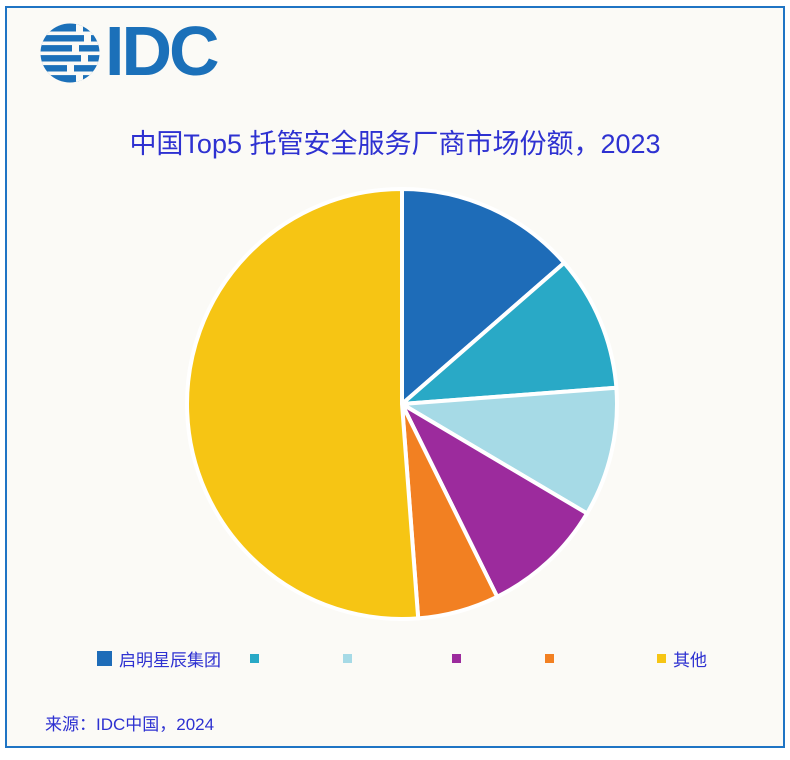 This screenshot has height=760, width=790. I want to click on legend-item-5: 其他, so click(682, 658).